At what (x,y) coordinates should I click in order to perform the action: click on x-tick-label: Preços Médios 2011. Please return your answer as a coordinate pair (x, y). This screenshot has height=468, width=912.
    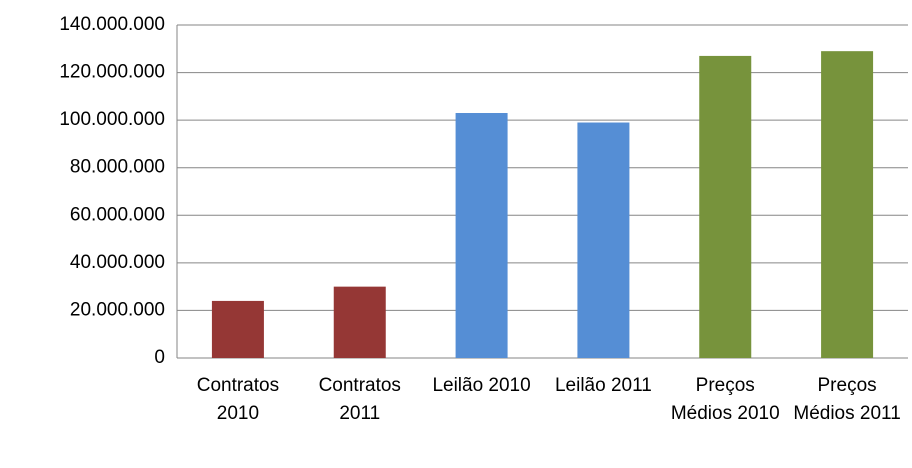
    Looking at the image, I should click on (847, 399).